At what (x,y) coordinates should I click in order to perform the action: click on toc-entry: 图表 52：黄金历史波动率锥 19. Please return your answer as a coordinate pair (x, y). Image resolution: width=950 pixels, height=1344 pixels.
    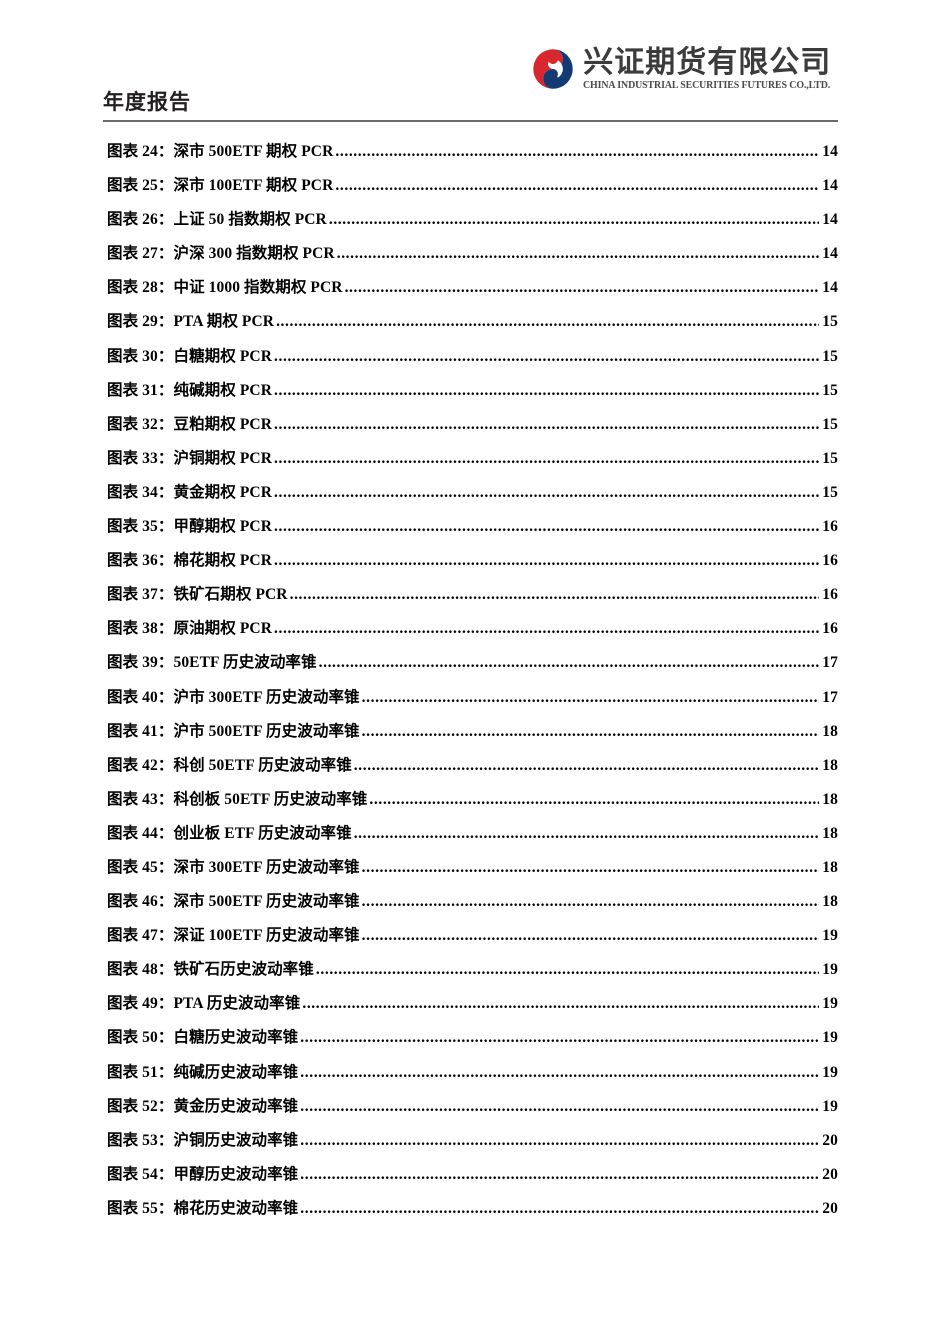
    Looking at the image, I should click on (470, 1111).